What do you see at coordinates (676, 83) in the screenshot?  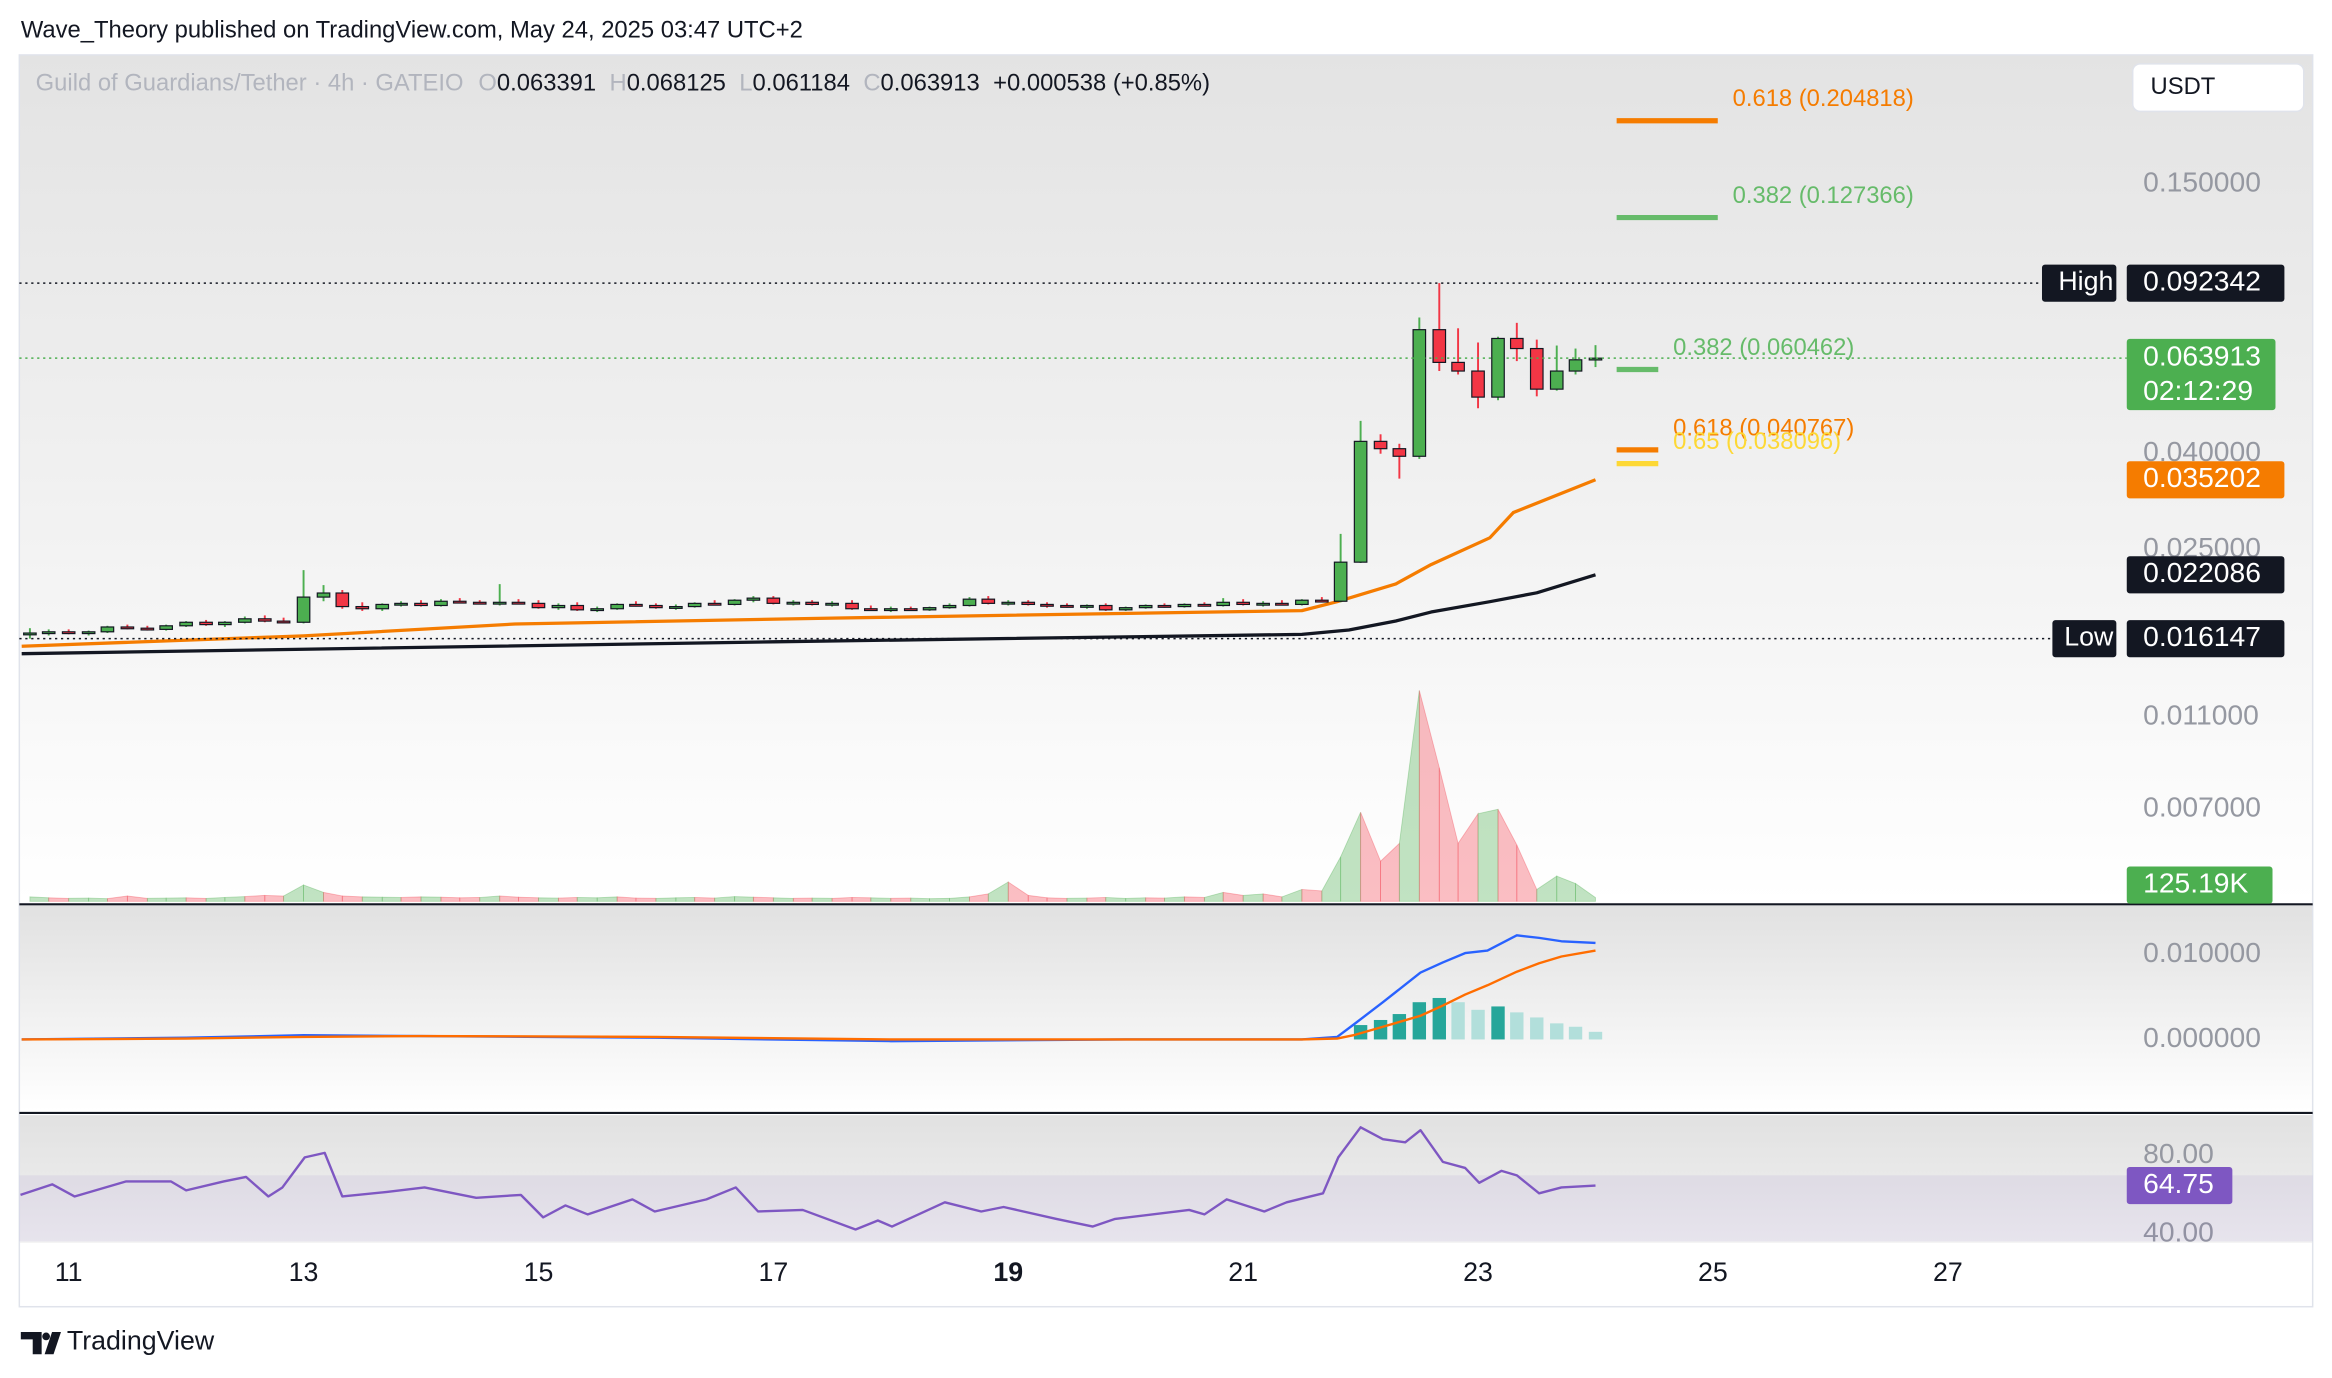 I see `ohlc-value: 0.068125` at bounding box center [676, 83].